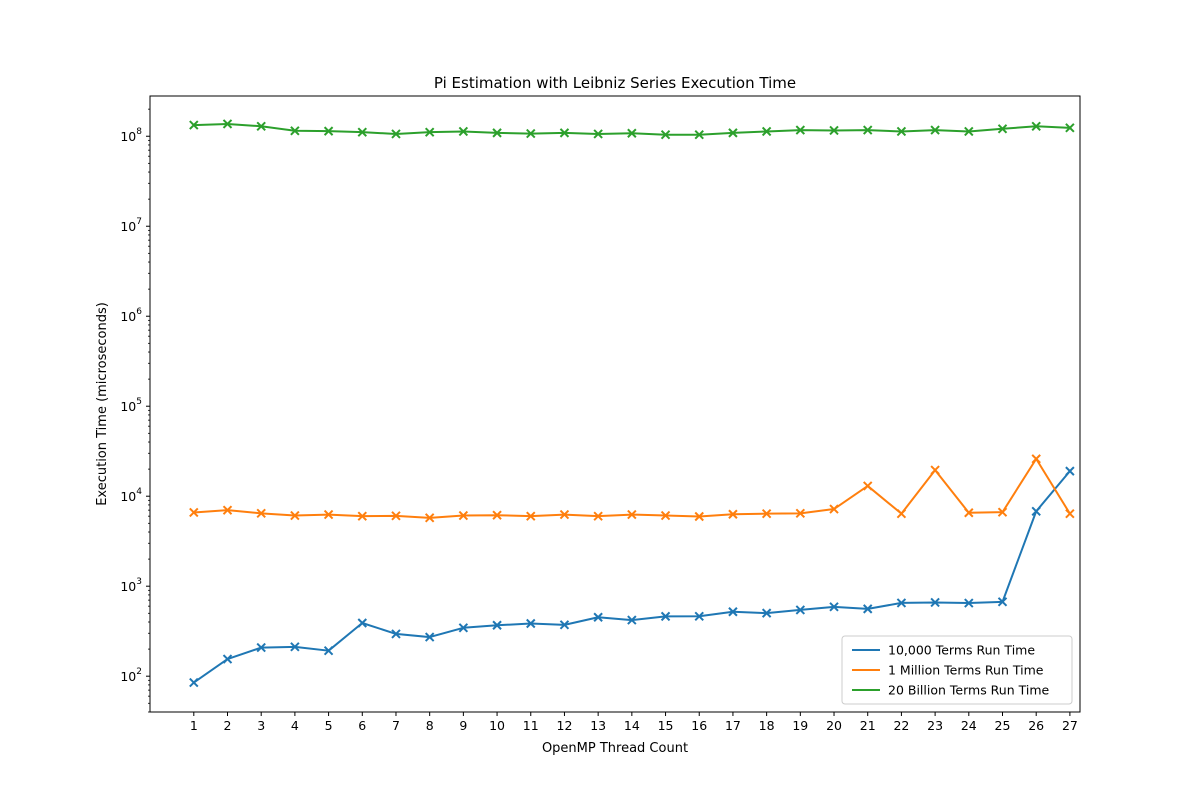 The height and width of the screenshot is (800, 1200). What do you see at coordinates (733, 725) in the screenshot?
I see `x-tick-label: 17` at bounding box center [733, 725].